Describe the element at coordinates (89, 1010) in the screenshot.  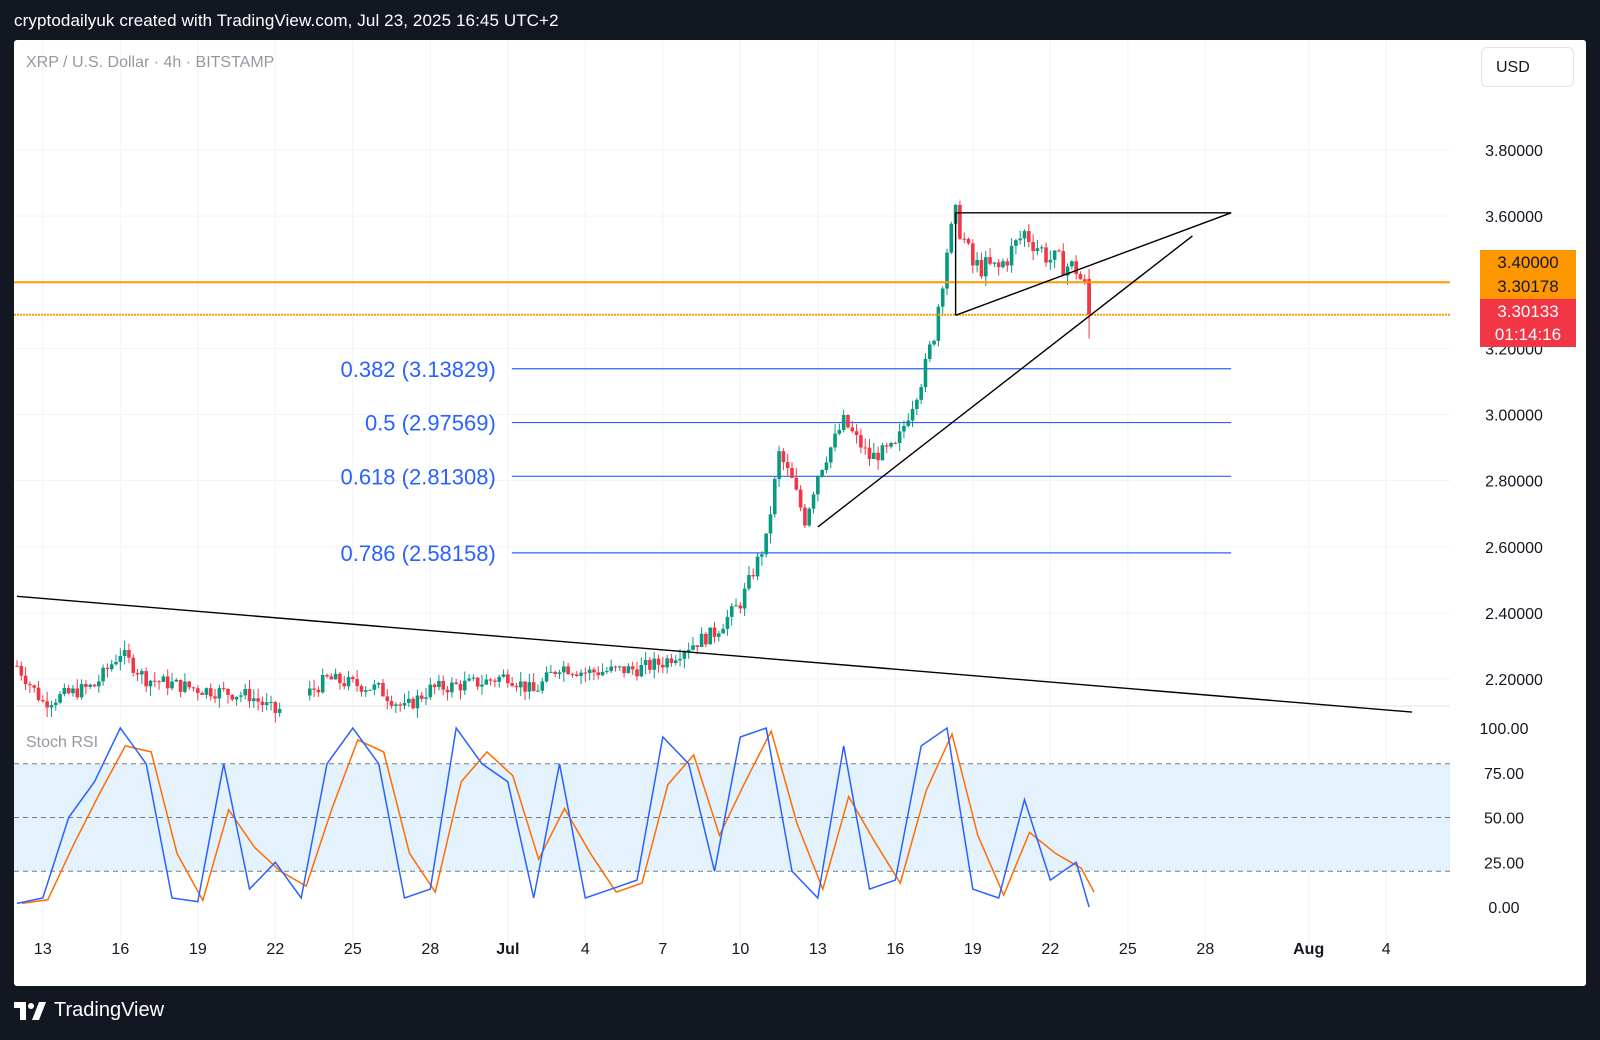
I see `tradingview-logo: TradingView` at that location.